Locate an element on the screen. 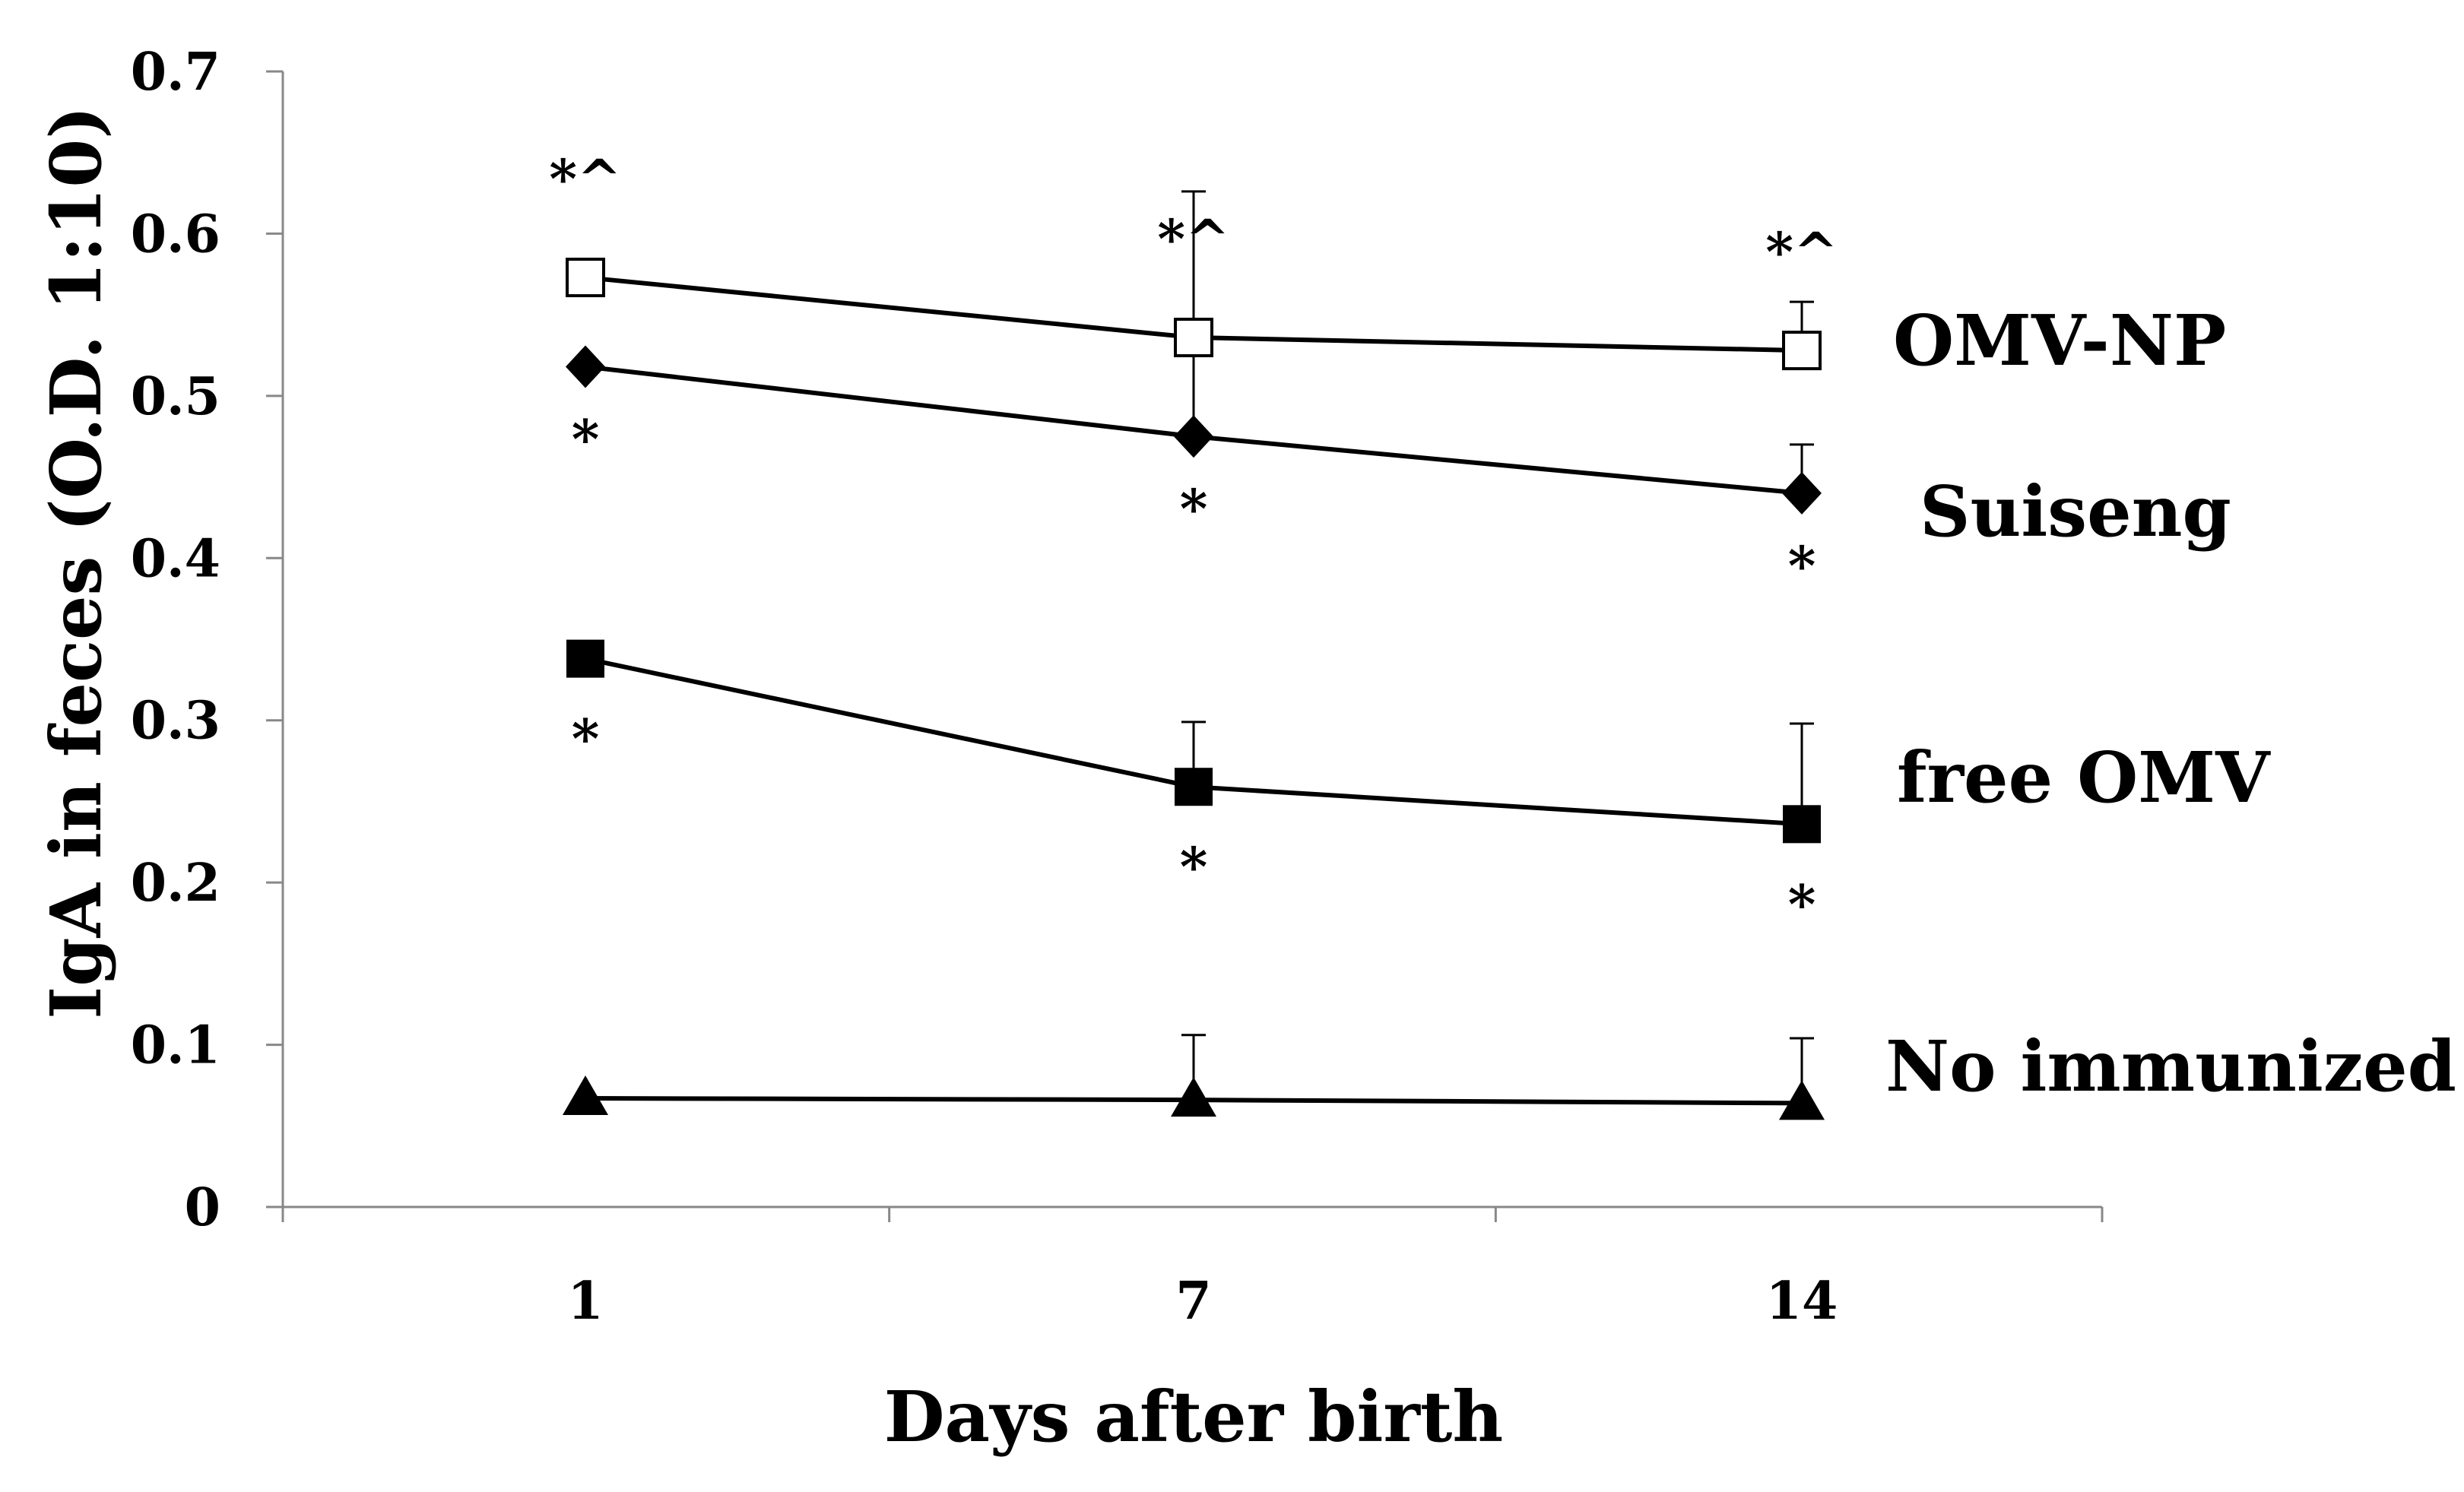  y-tick-label: 0.3 is located at coordinates (176, 721).